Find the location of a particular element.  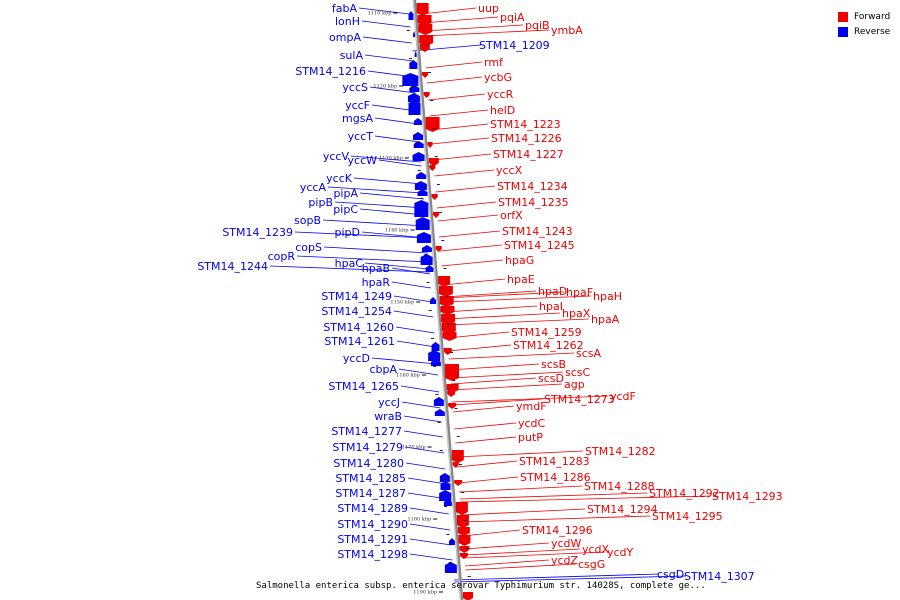

gene-label: STM14_1287 is located at coordinates (370, 493).